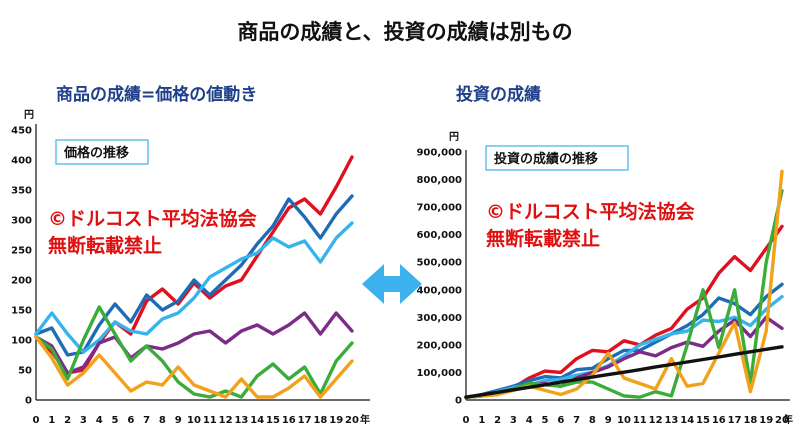 Image resolution: width=810 pixels, height=436 pixels. Describe the element at coordinates (21, 221) in the screenshot. I see `y-tick-label: 300` at that location.